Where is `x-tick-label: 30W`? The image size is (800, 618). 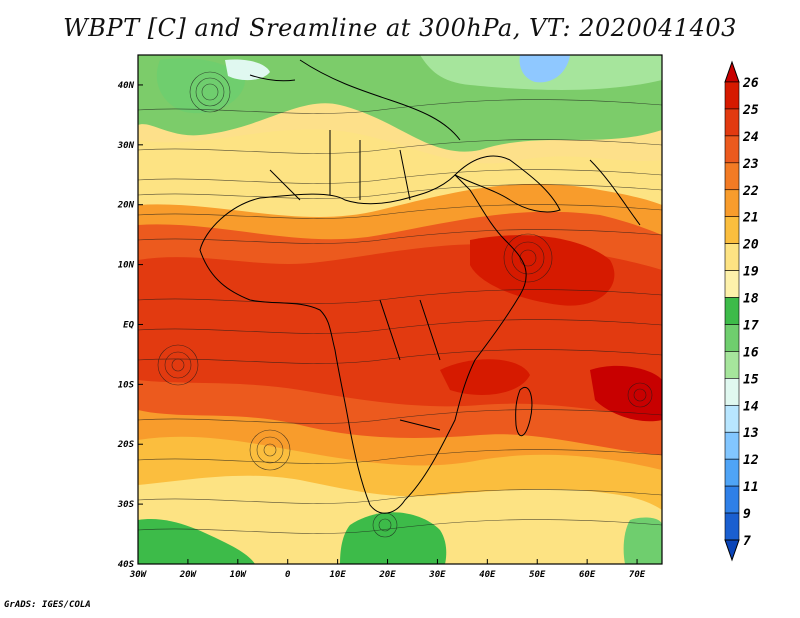 x-tick-label: 30W is located at coordinates (138, 575).